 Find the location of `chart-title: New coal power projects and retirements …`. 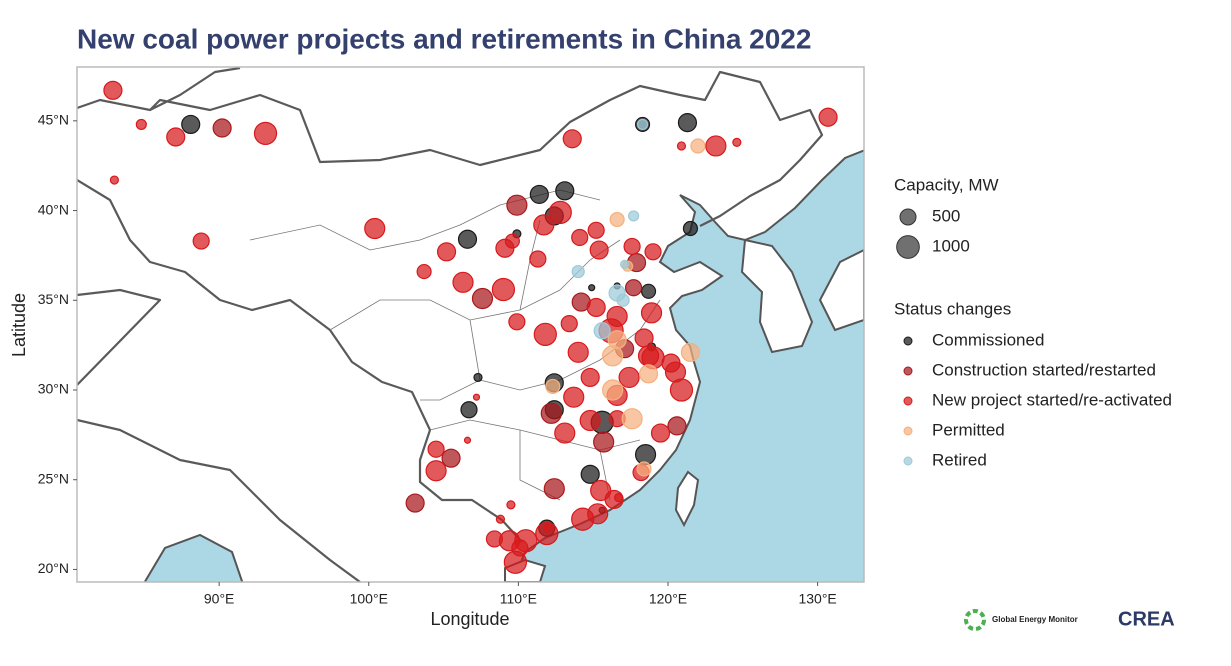

chart-title: New coal power projects and retirements … is located at coordinates (444, 38).